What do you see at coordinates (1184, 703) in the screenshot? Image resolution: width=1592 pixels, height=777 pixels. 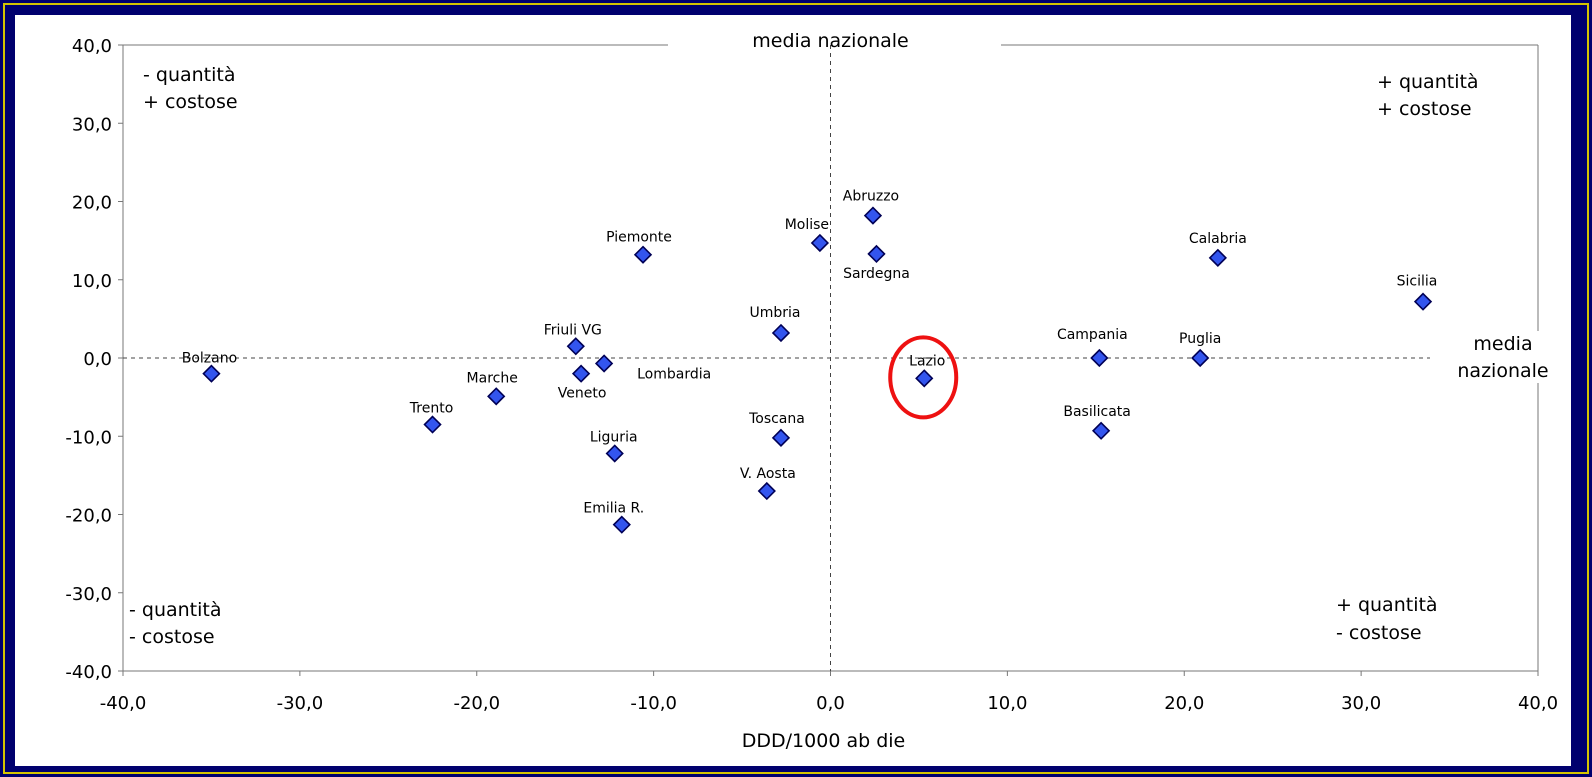 I see `x-tick-label: 20,0` at bounding box center [1184, 703].